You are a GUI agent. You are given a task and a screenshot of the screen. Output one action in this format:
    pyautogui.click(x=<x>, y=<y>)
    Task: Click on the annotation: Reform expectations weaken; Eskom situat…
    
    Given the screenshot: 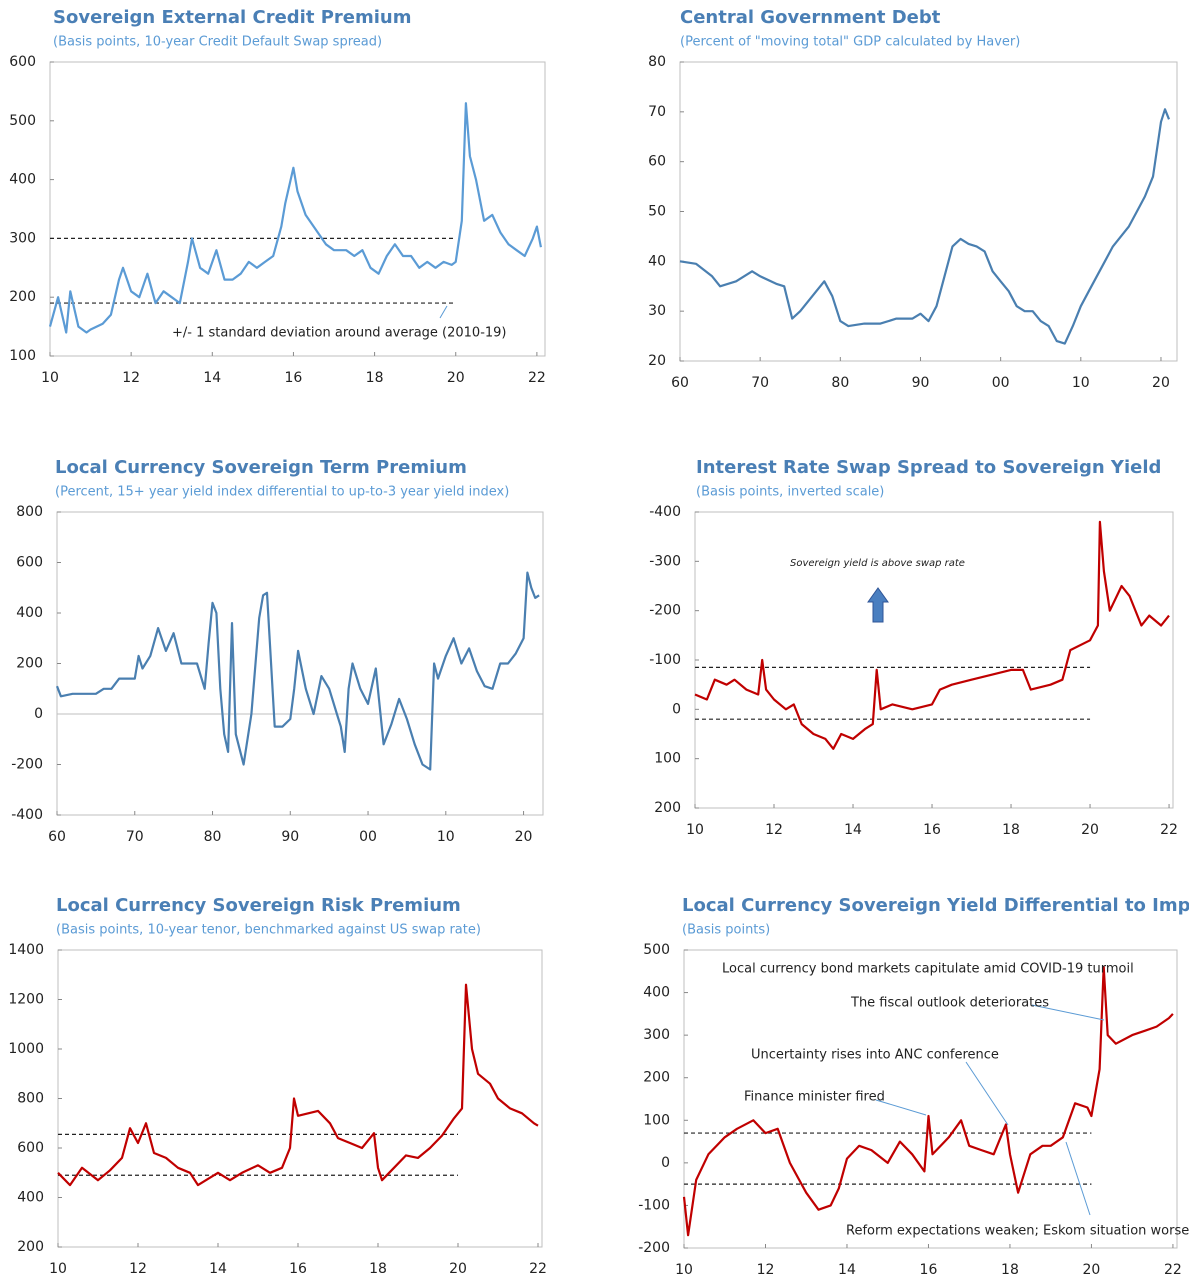 What is the action you would take?
    pyautogui.click(x=1017, y=1231)
    